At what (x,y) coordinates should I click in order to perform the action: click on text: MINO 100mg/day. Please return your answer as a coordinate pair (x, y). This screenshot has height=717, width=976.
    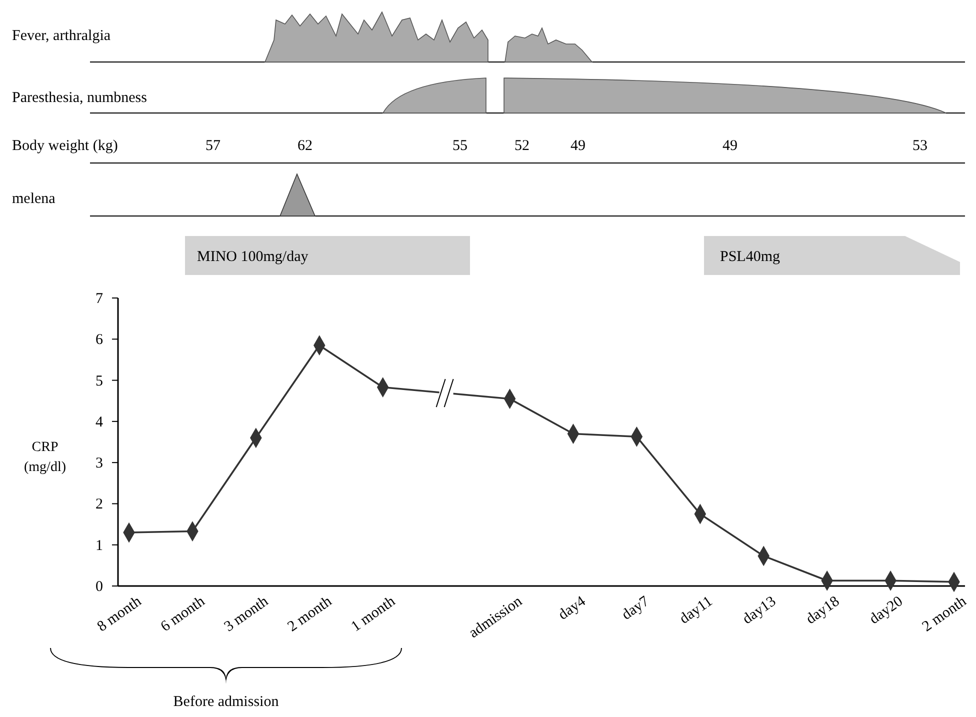
    Looking at the image, I should click on (253, 257).